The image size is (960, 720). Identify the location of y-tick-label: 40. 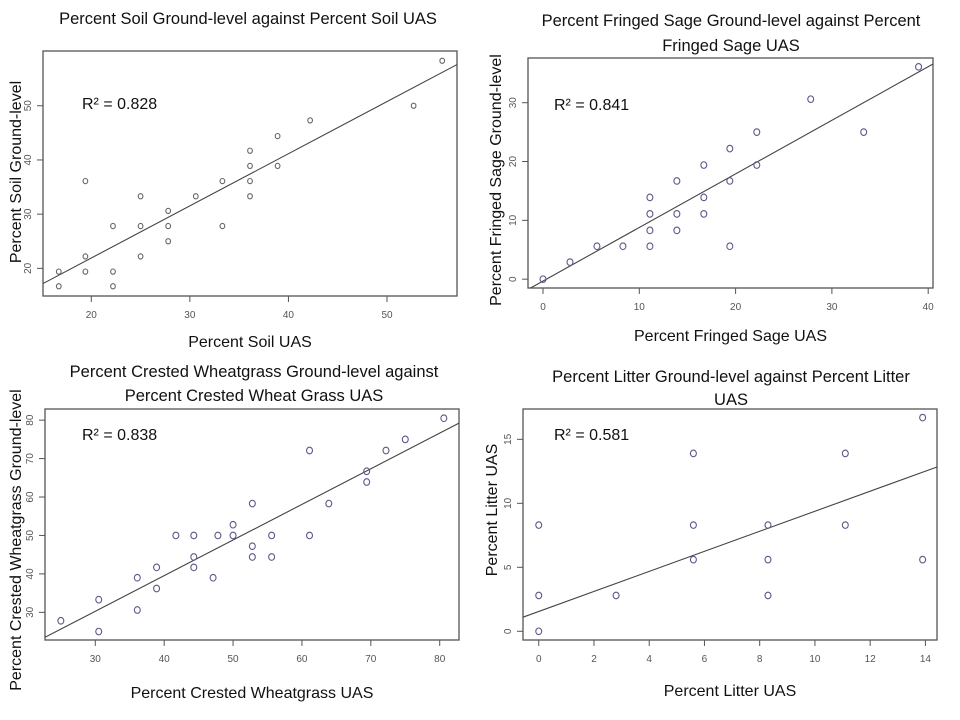
(30, 574).